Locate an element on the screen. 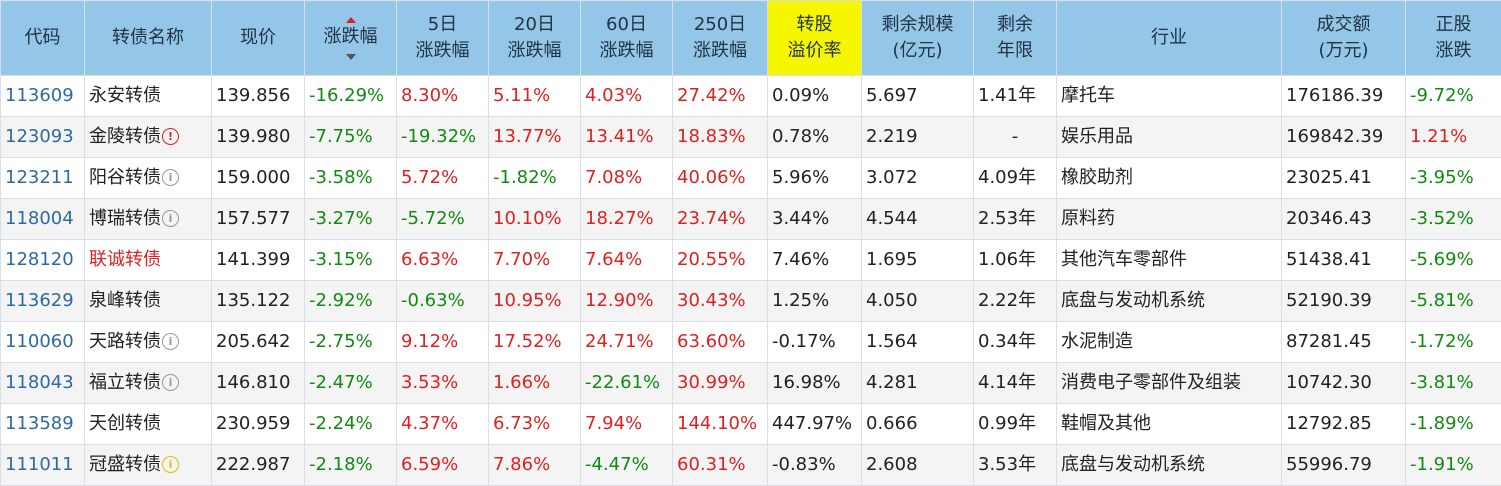 The image size is (1501, 486). d20-cell: 13.77% is located at coordinates (535, 137).